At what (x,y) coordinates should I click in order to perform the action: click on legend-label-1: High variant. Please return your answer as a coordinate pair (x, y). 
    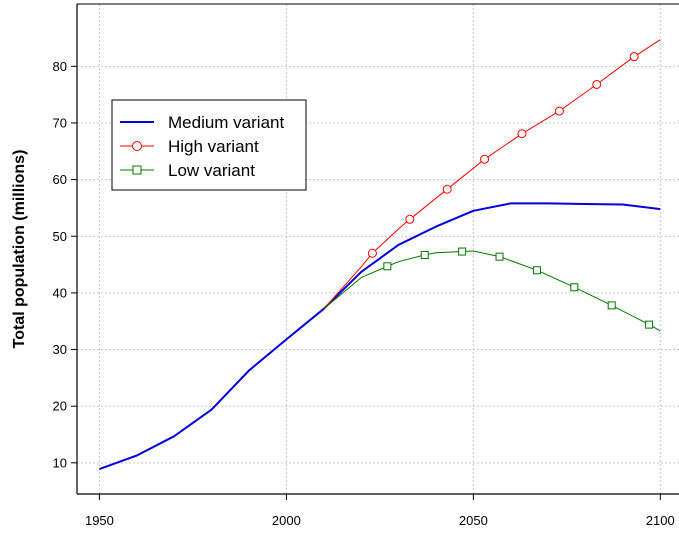
    Looking at the image, I should click on (213, 146).